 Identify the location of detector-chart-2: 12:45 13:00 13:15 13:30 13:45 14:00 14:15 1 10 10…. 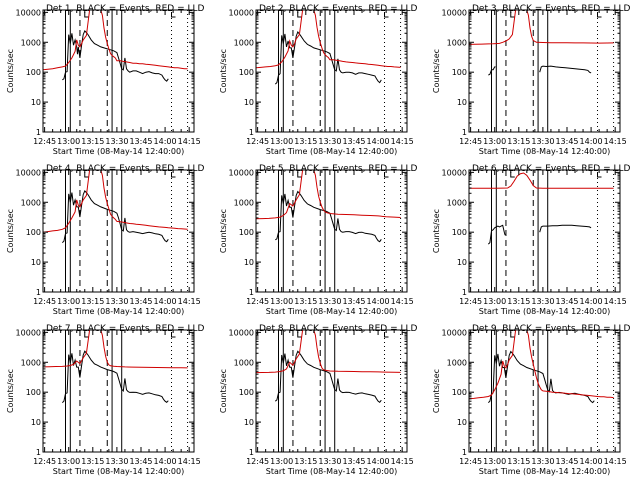
(318, 80).